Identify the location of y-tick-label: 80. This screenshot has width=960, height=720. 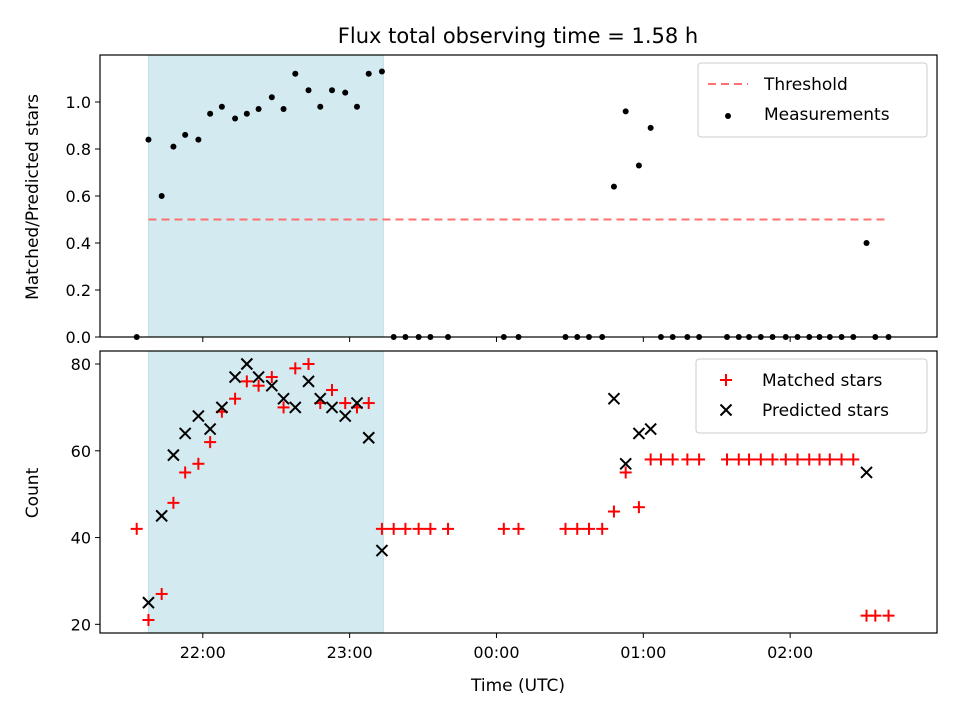
(81, 364).